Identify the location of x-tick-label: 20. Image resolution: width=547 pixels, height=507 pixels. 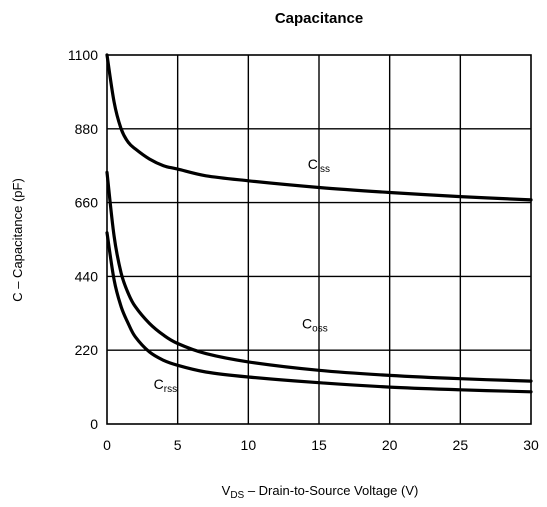
(390, 445).